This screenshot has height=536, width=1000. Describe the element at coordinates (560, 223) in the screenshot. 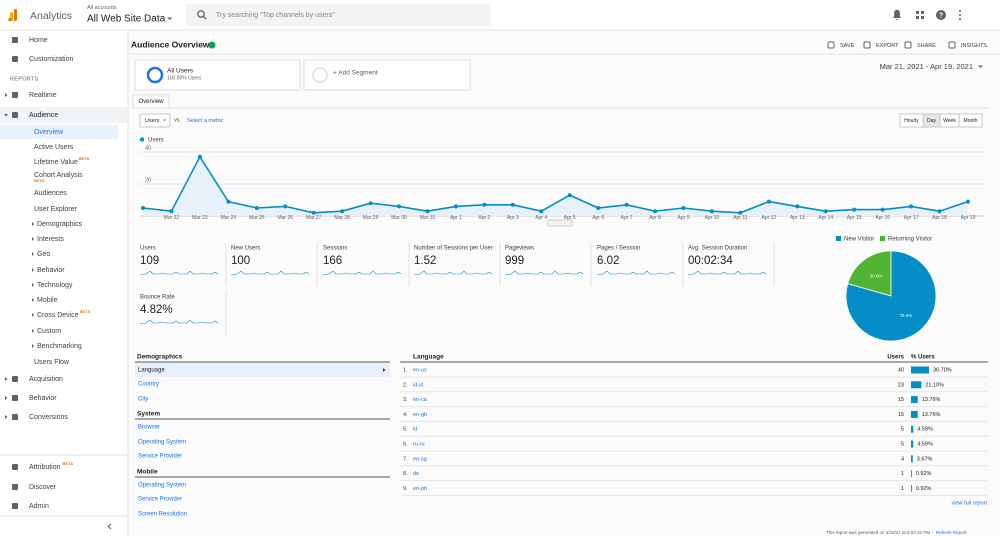

I see `chart-scroll-handle` at that location.